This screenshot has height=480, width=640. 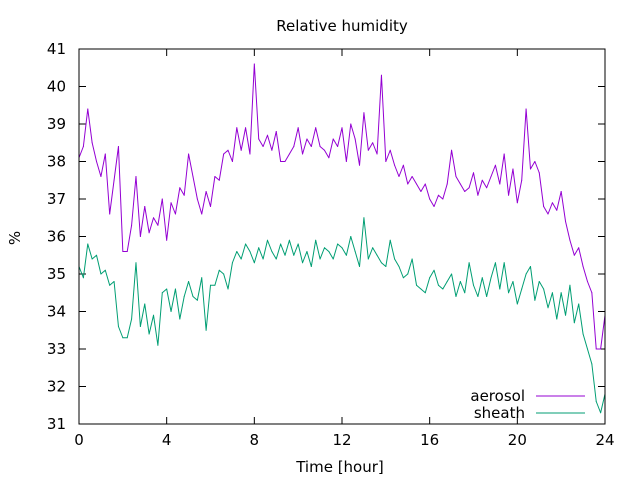 What do you see at coordinates (56, 162) in the screenshot?
I see `y-tick-label: 38` at bounding box center [56, 162].